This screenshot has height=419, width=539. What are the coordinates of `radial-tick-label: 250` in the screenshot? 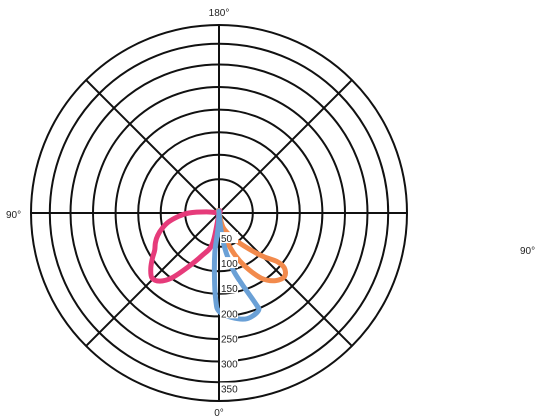 It's located at (229, 339).